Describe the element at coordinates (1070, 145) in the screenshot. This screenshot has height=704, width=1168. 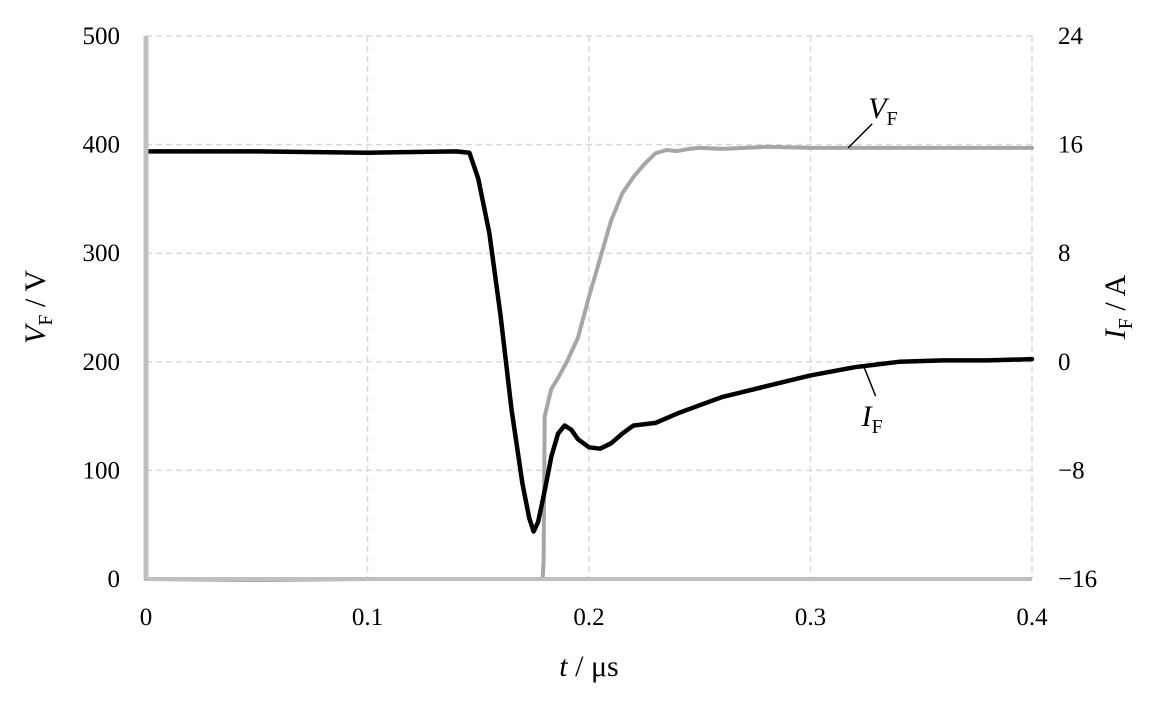
I see `y-right-tick-label: 16` at that location.